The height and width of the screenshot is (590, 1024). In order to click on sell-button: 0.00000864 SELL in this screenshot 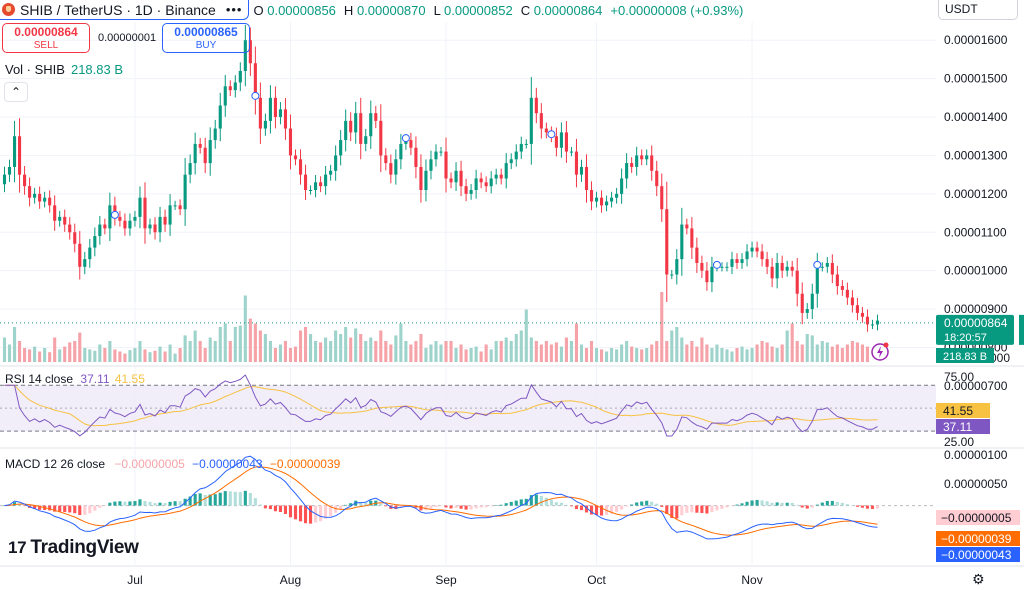, I will do `click(46, 38)`.